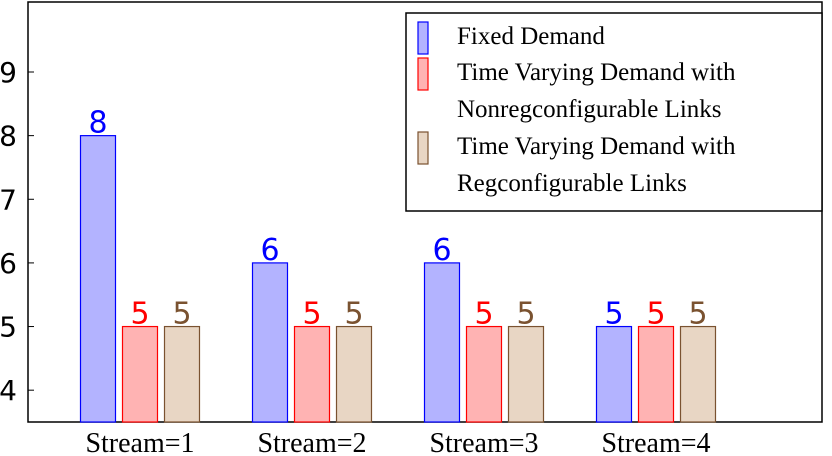 The height and width of the screenshot is (456, 832). I want to click on y-tick-label: 6, so click(8, 263).